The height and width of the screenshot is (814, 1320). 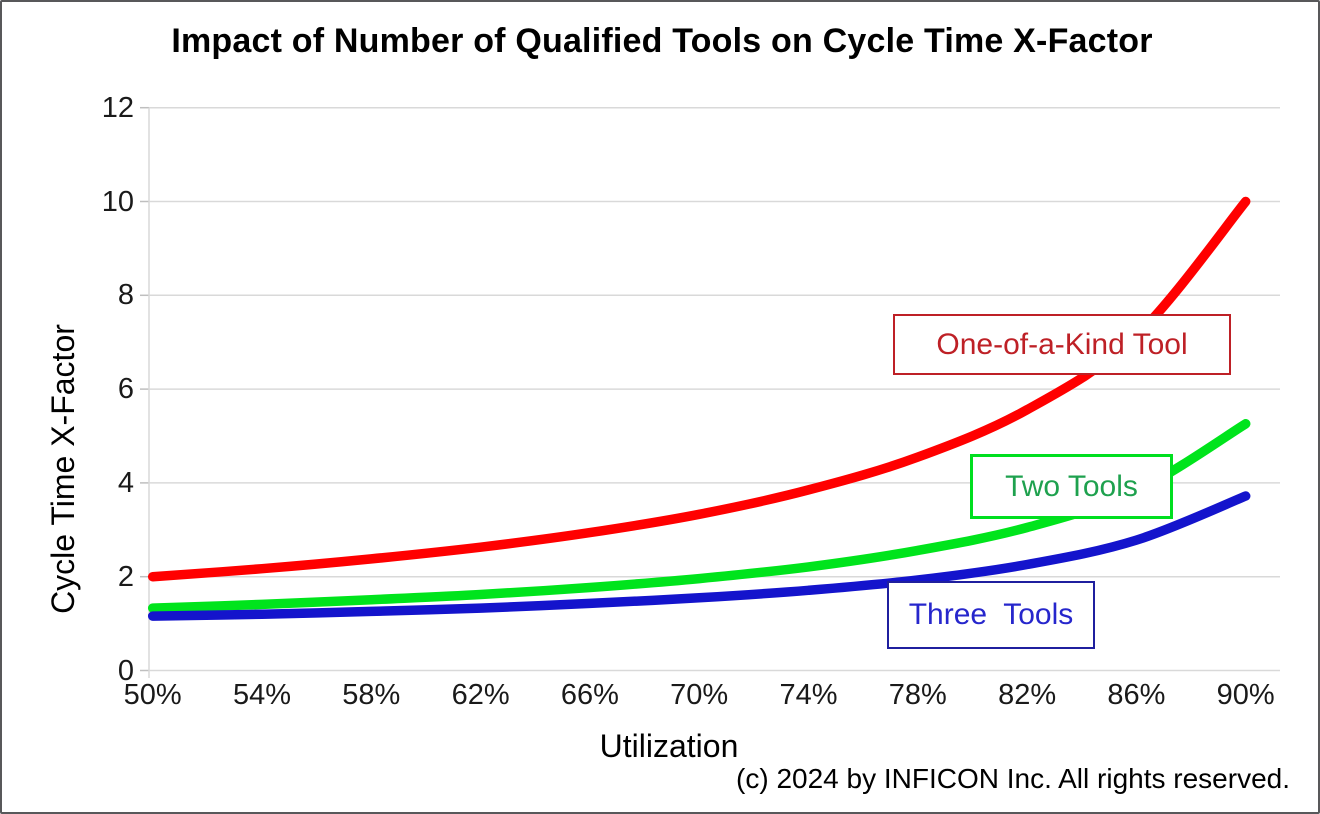 What do you see at coordinates (480, 695) in the screenshot?
I see `x-tick-label: 62%` at bounding box center [480, 695].